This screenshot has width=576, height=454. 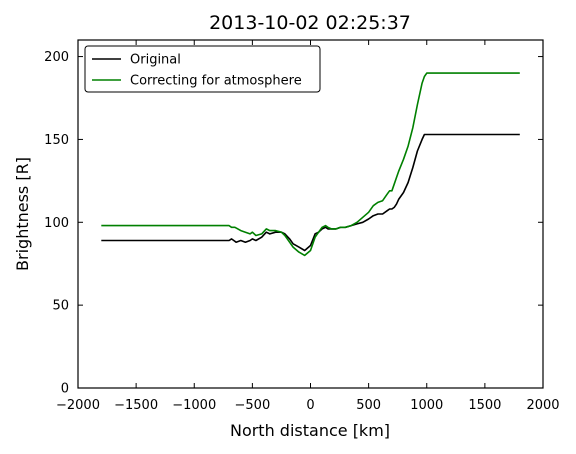 What do you see at coordinates (194, 405) in the screenshot?
I see `x-tick-label: −1000` at bounding box center [194, 405].